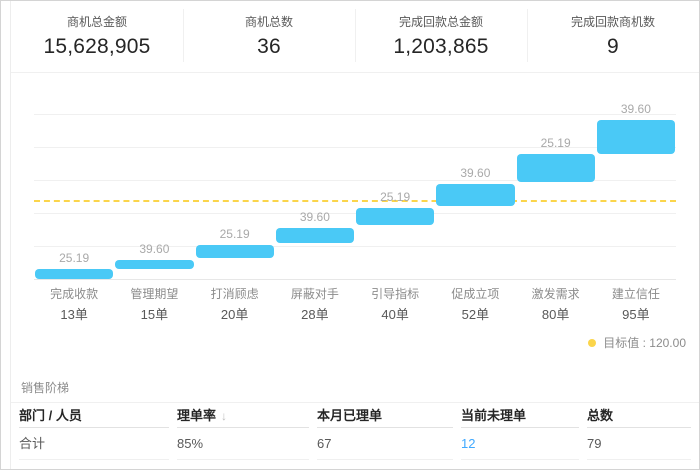  Describe the element at coordinates (441, 46) in the screenshot. I see `kpi-value: 1,203,865` at that location.